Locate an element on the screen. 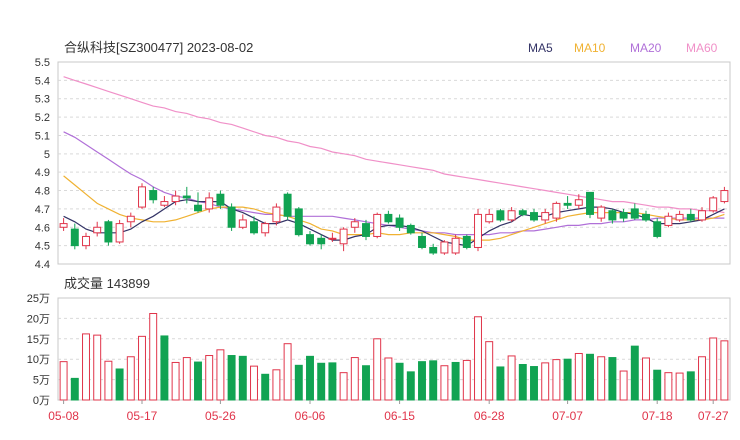 The image size is (740, 440). x-tick-label: 05-08 is located at coordinates (63, 416).